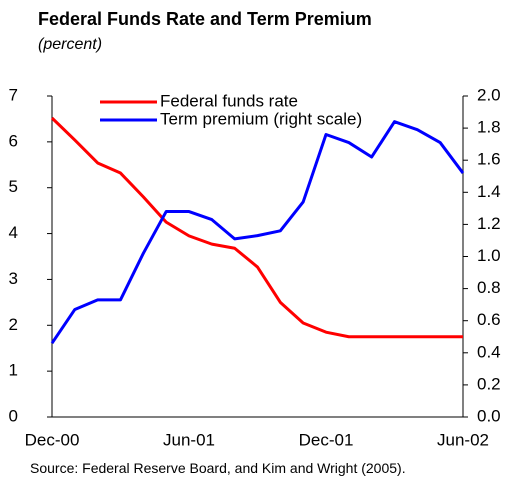 The image size is (523, 501). I want to click on chart-title: Federal Funds Rate and Term Premium, so click(205, 19).